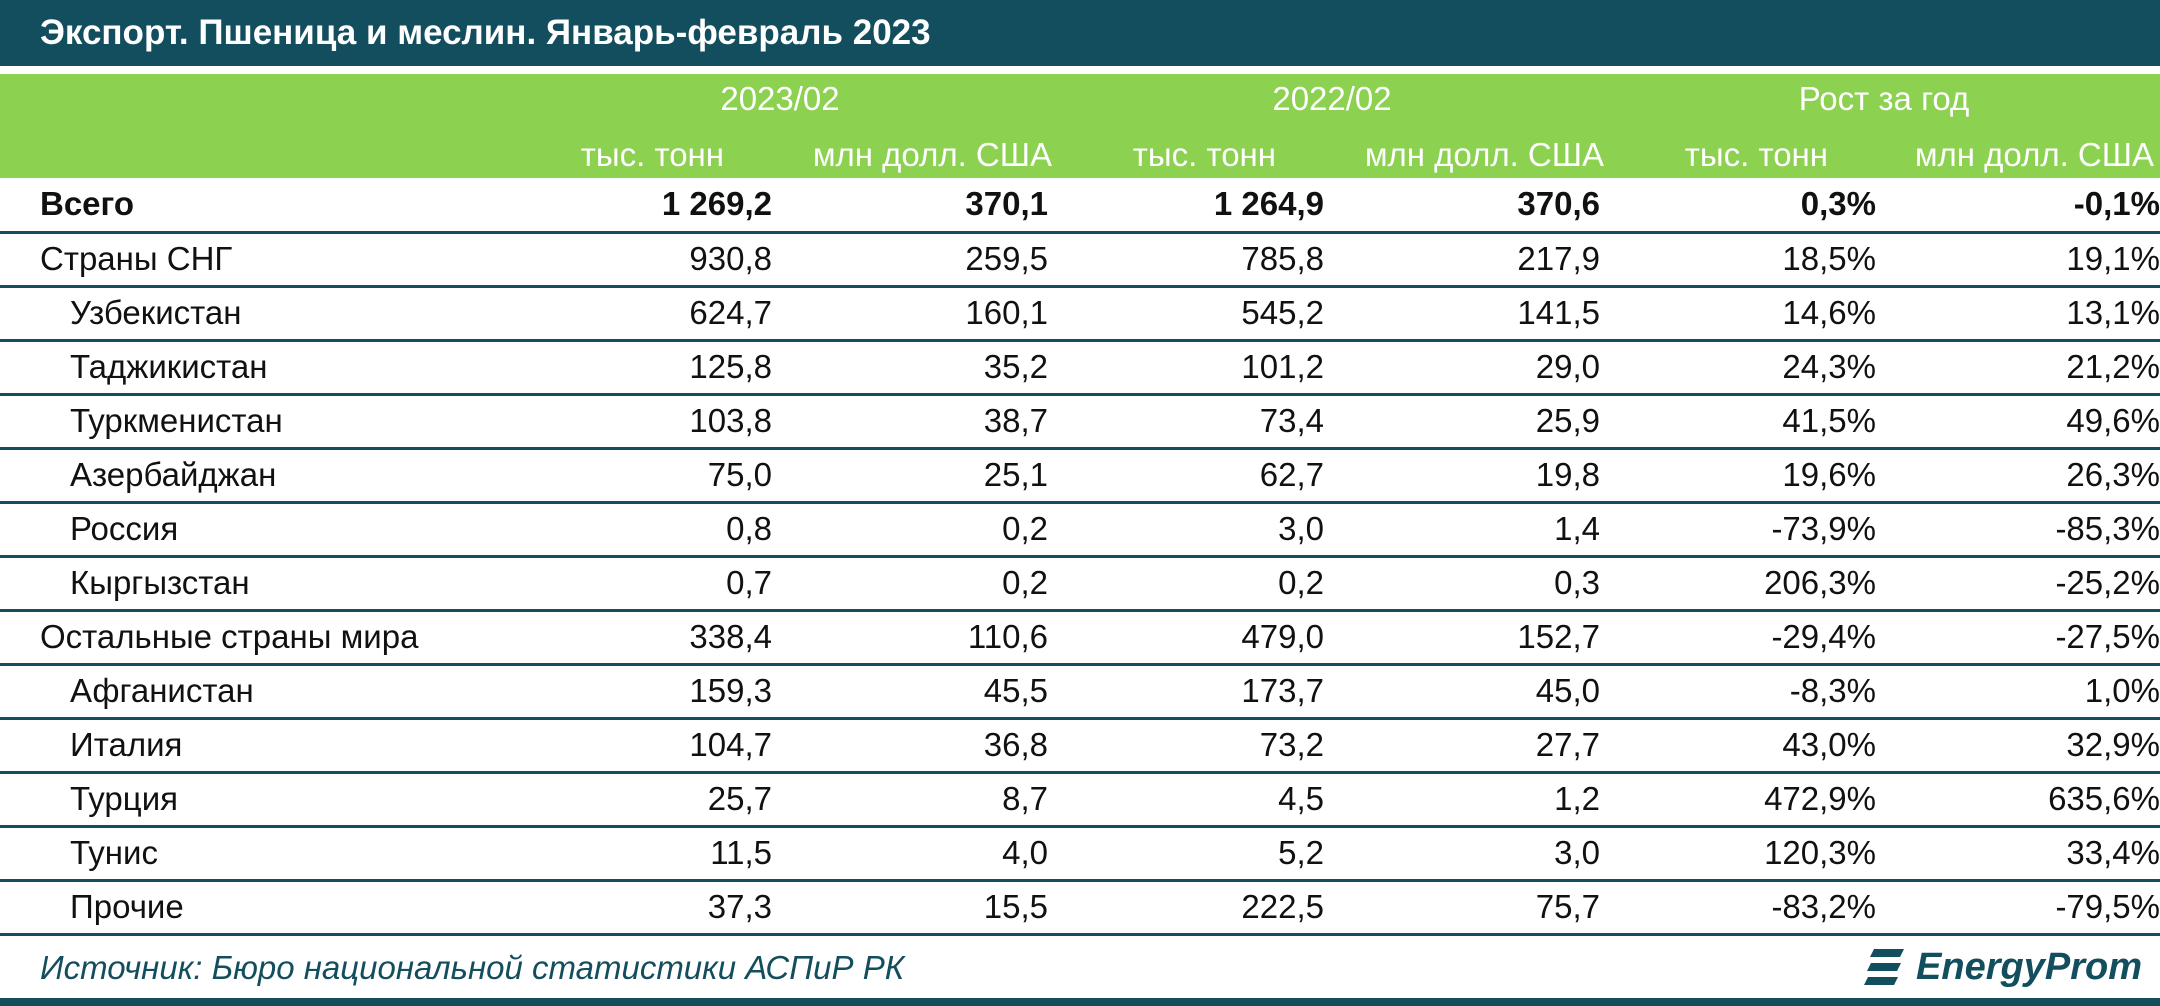  Describe the element at coordinates (250, 638) in the screenshot. I see `row-label: Остальные страны мира` at that location.